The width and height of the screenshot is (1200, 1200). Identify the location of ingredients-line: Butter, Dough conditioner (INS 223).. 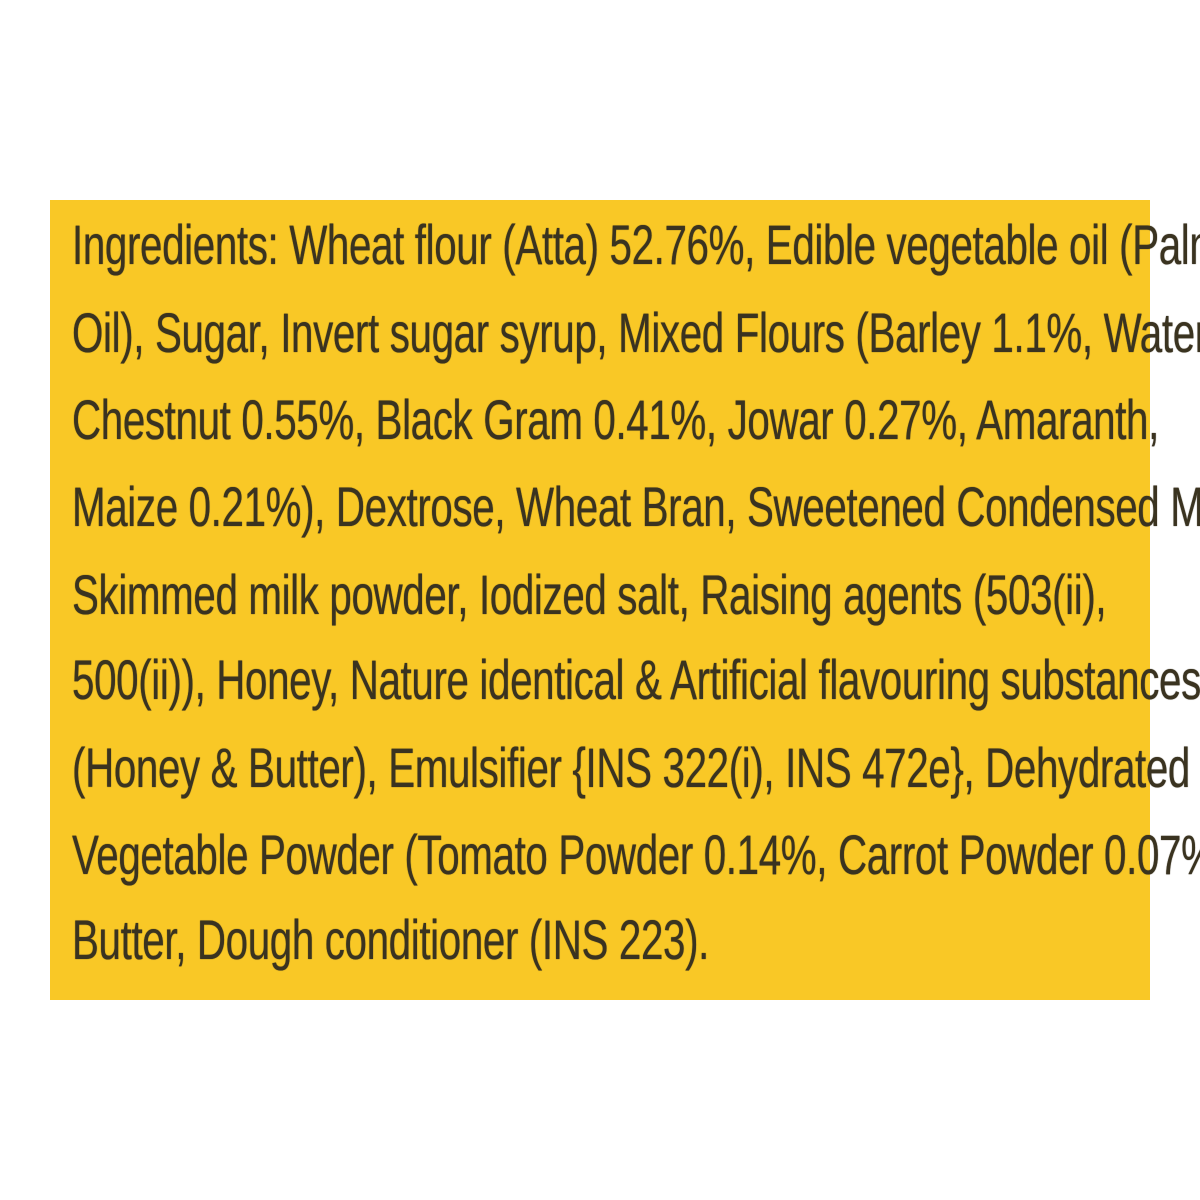
(391, 939).